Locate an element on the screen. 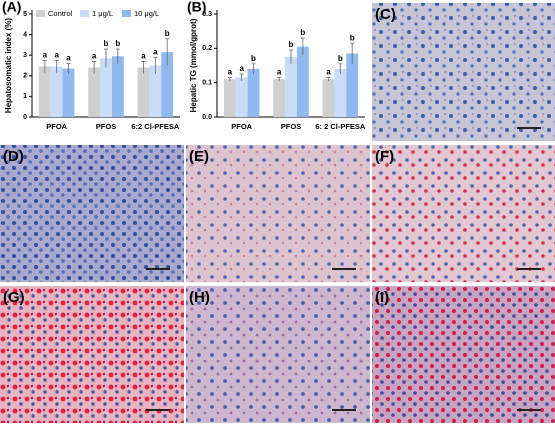  legend-label: Control is located at coordinates (60, 13).